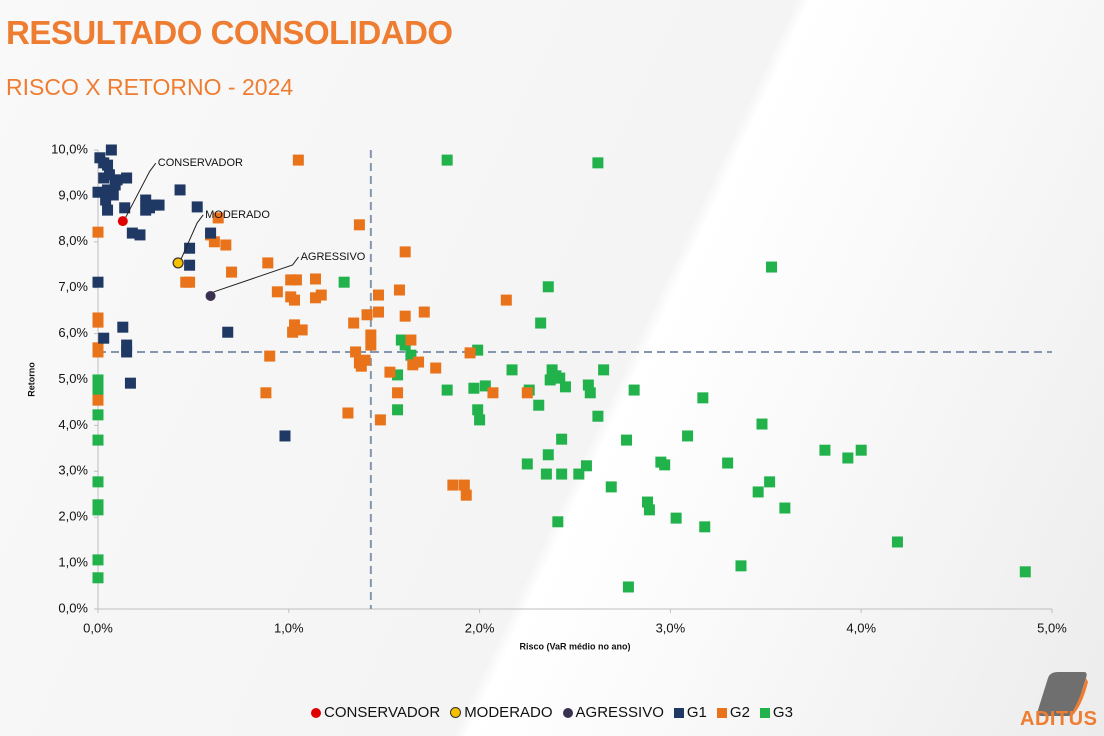 This screenshot has width=1104, height=736. Describe the element at coordinates (73, 516) in the screenshot. I see `y-tick-label: 2,0%` at that location.